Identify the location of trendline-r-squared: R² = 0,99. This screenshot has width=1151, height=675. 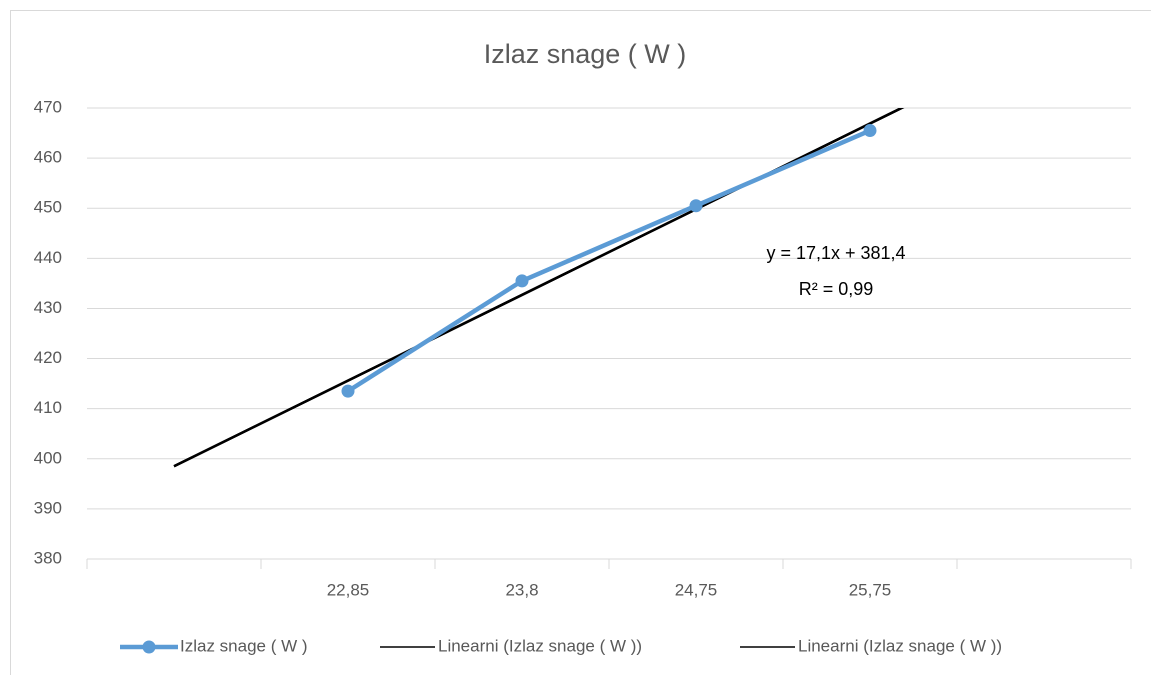
(836, 289).